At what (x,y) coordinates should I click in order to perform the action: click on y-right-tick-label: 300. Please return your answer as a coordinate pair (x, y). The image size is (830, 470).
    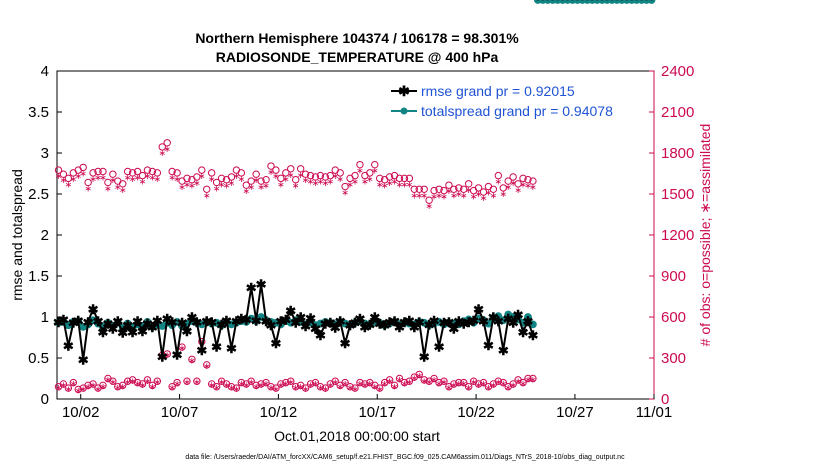
    Looking at the image, I should click on (673, 358).